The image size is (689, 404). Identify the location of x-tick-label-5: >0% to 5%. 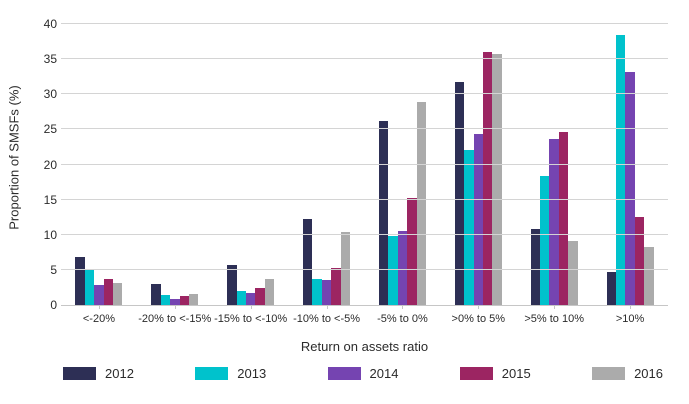
(478, 319).